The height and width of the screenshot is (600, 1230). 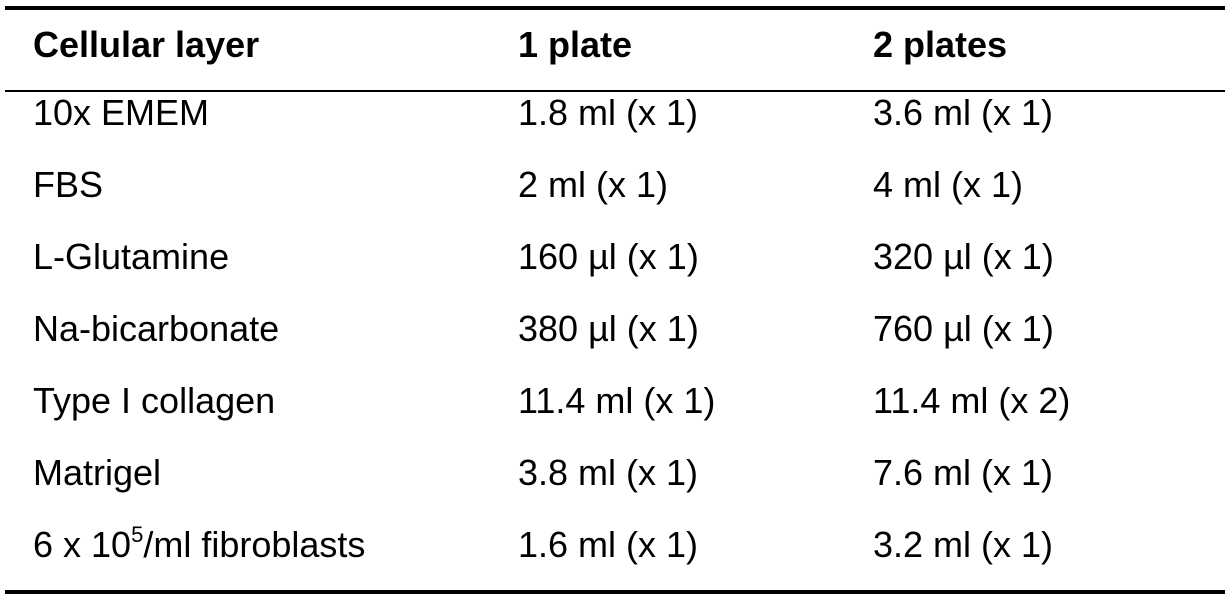 I want to click on row-1-plate-value: 11.4 ml (x 1), so click(x=617, y=400).